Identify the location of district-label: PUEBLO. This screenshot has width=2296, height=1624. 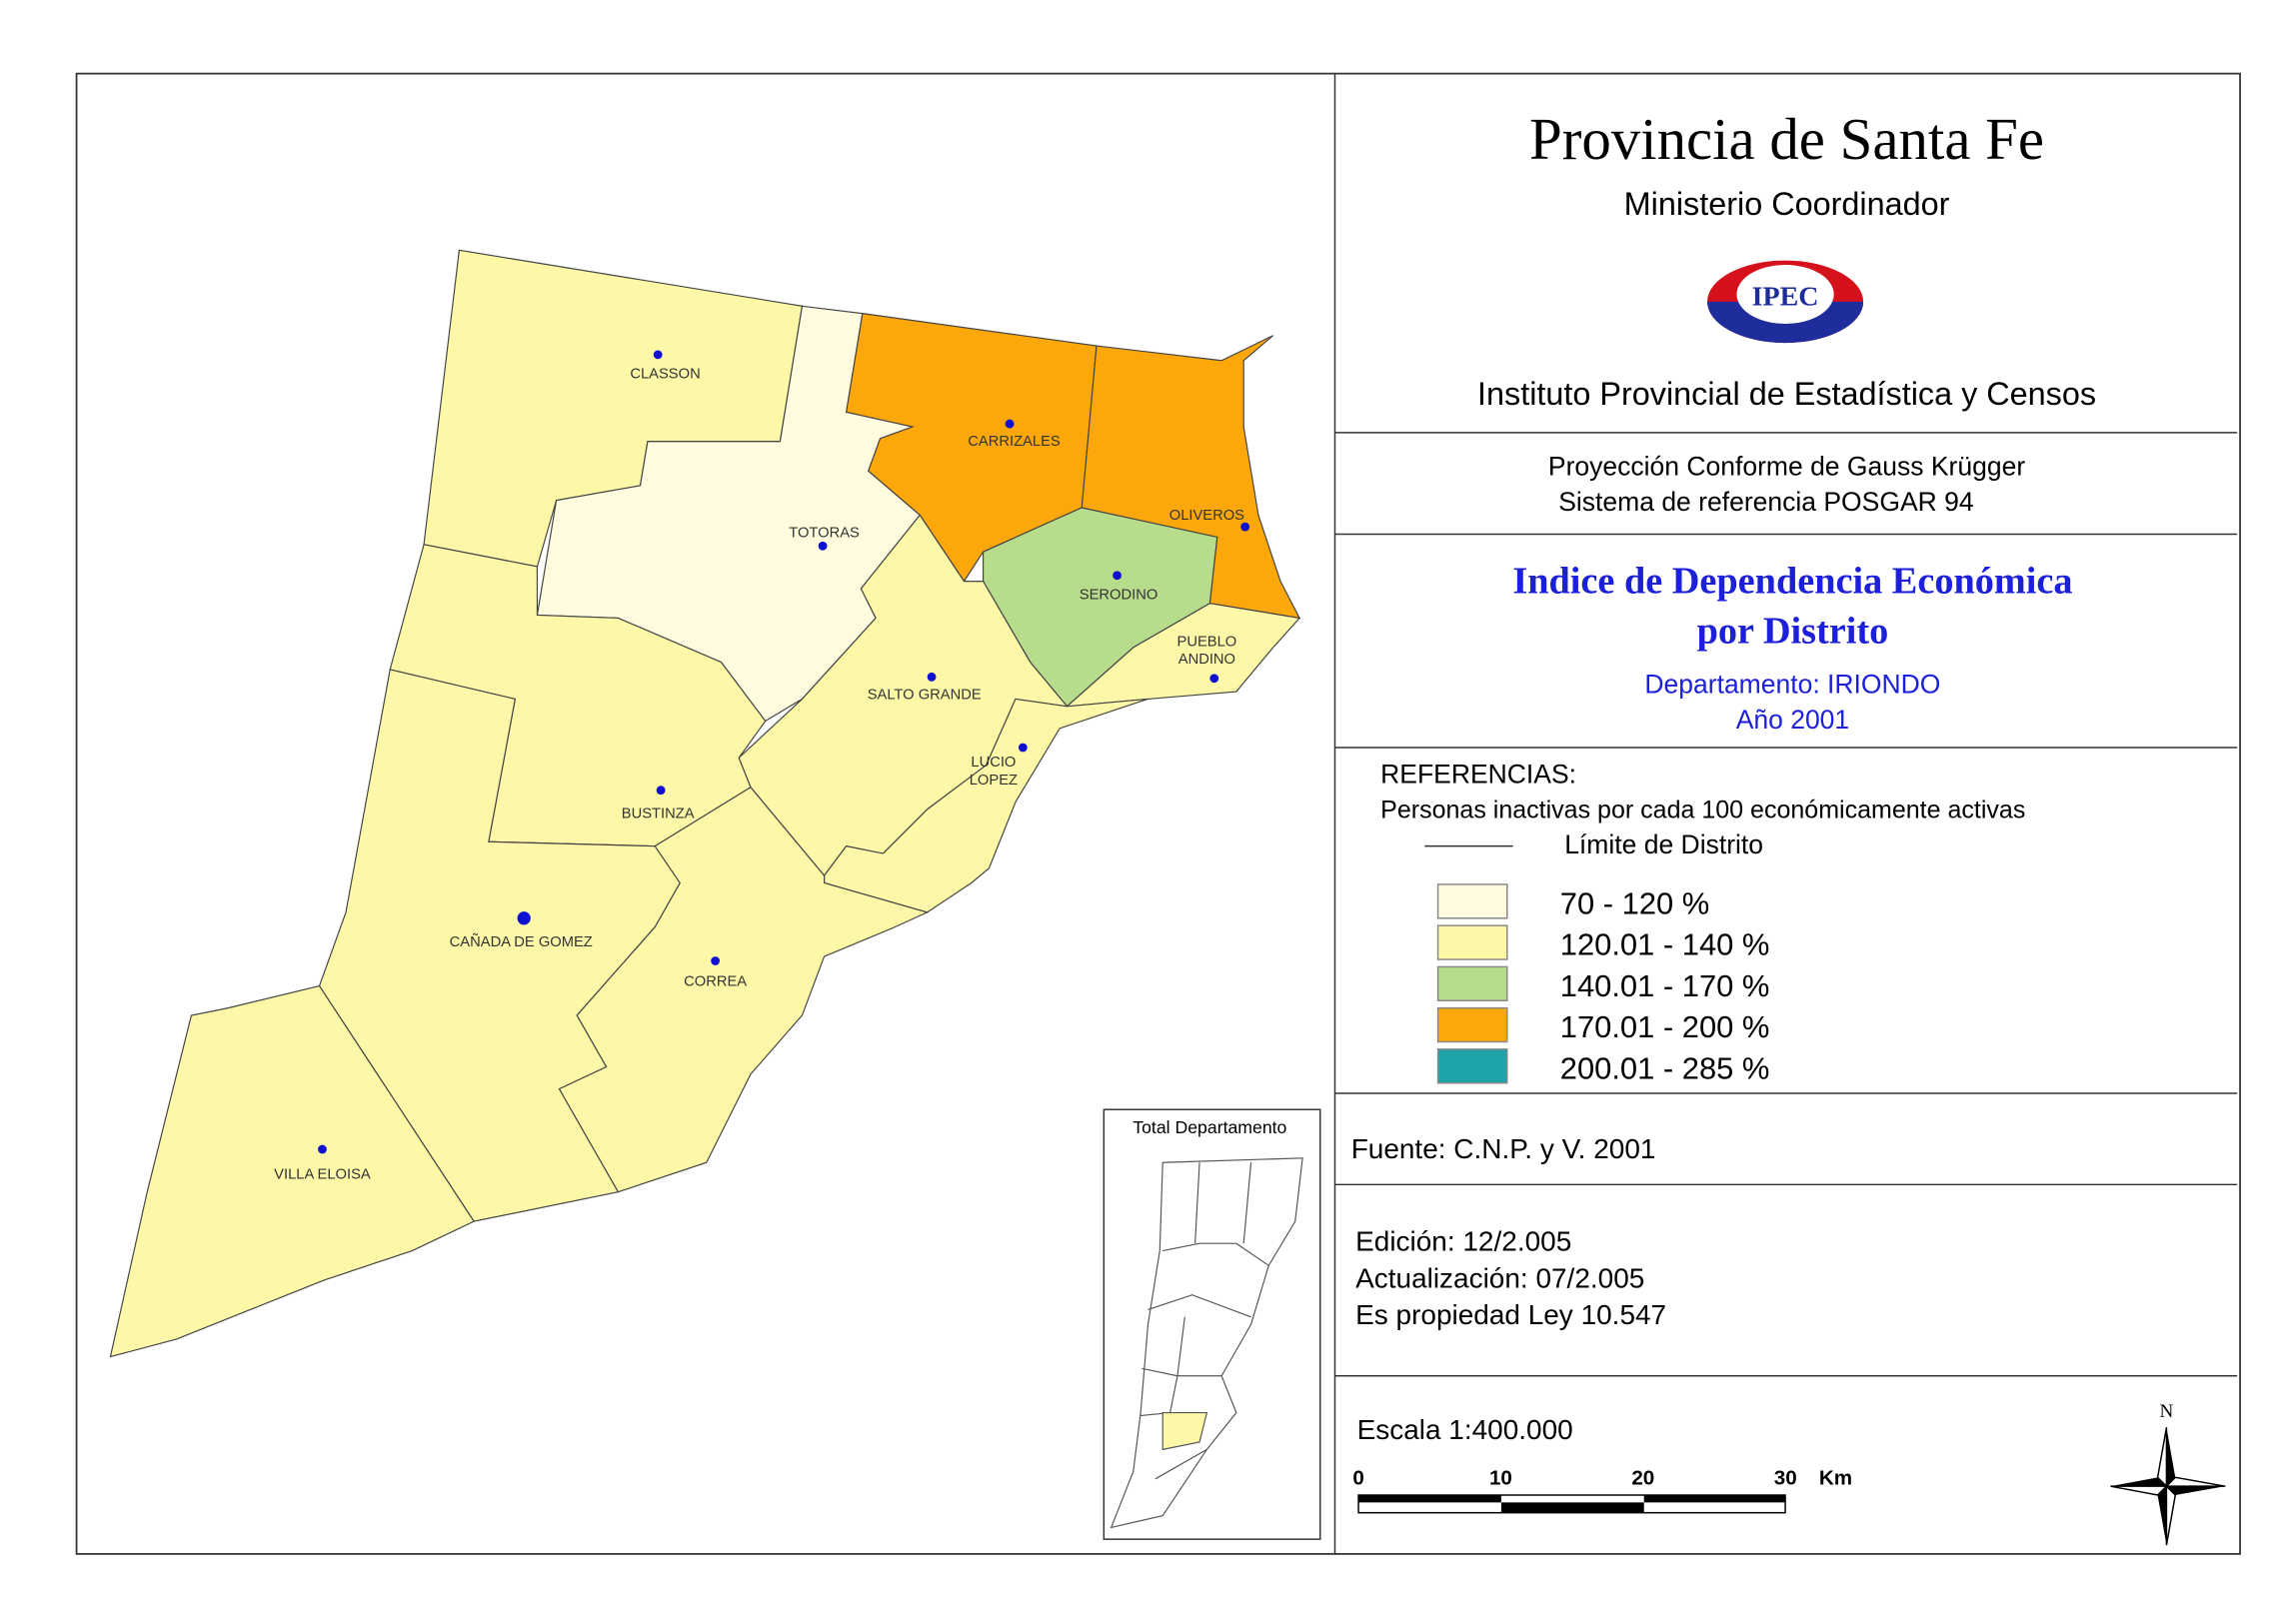
(1207, 642).